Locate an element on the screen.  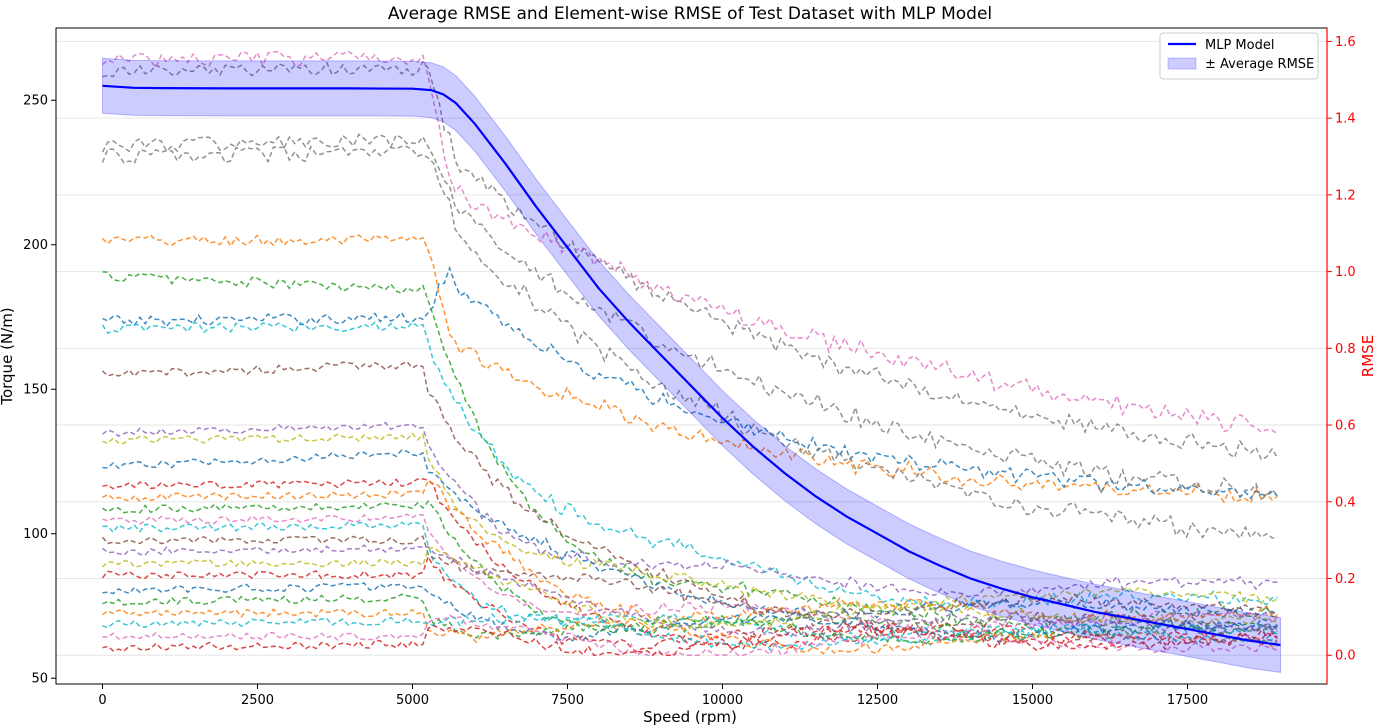
x-tick-label: 7500 is located at coordinates (567, 700).